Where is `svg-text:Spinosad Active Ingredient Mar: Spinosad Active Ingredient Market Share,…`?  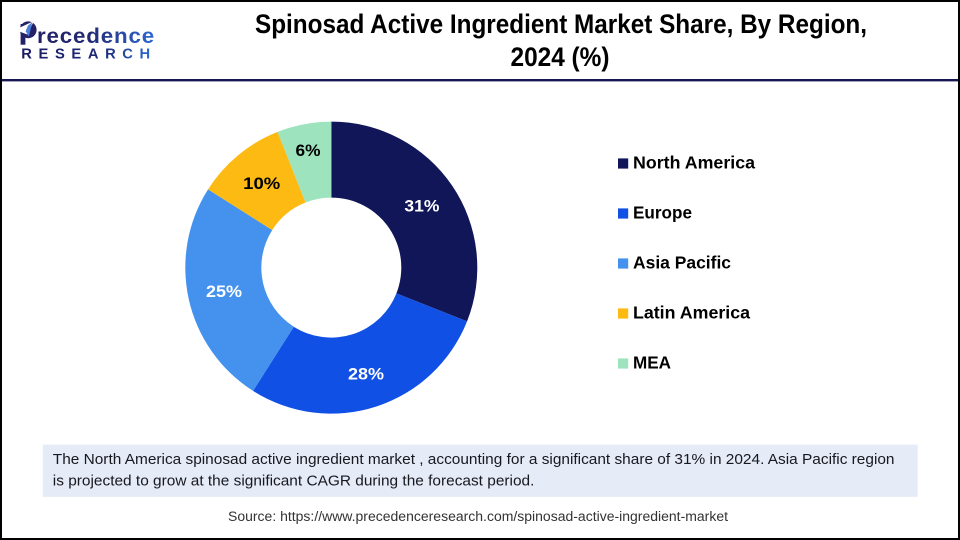
svg-text:Spinosad Active Ingredient Mar: Spinosad Active Ingredient Market Share,… is located at coordinates (561, 24).